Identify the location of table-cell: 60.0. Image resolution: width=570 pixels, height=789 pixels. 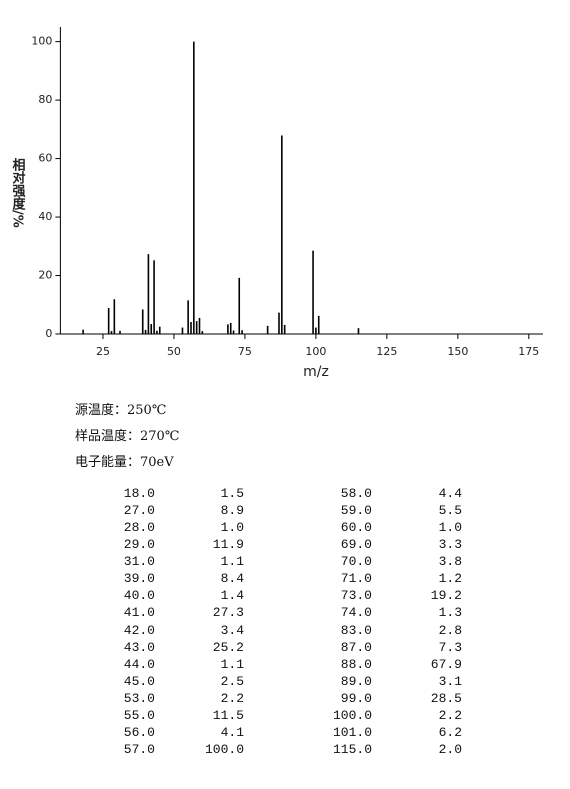
(356, 528).